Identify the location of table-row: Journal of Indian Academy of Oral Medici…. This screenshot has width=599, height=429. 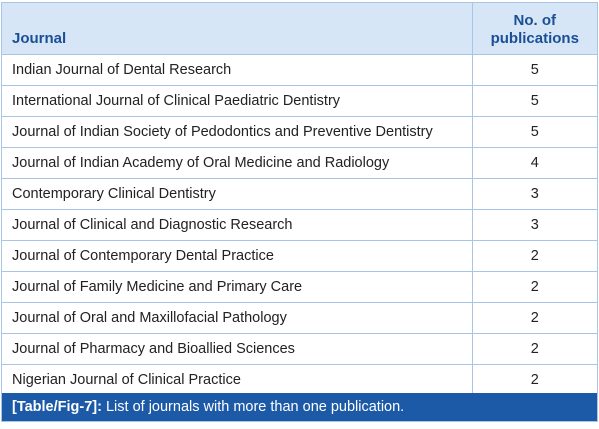
(299, 162).